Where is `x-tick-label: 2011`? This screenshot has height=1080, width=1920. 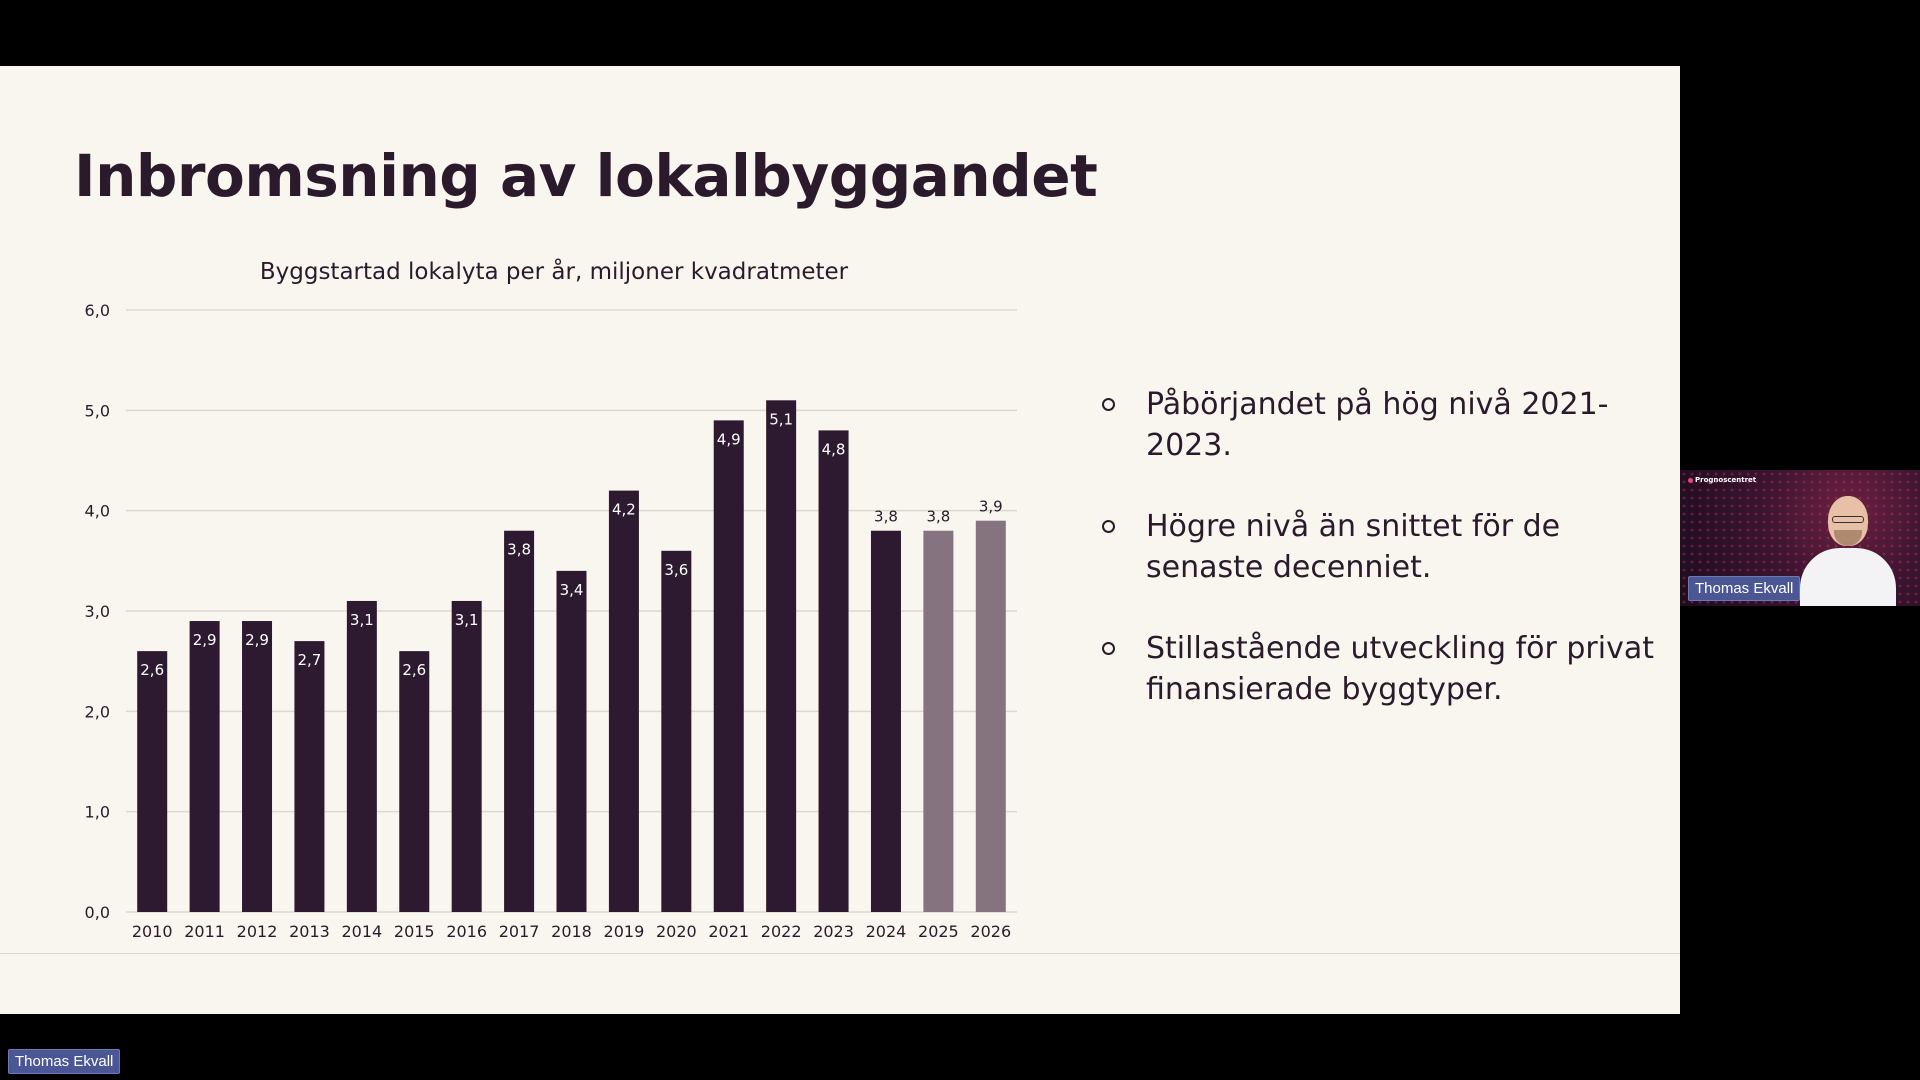 x-tick-label: 2011 is located at coordinates (204, 931).